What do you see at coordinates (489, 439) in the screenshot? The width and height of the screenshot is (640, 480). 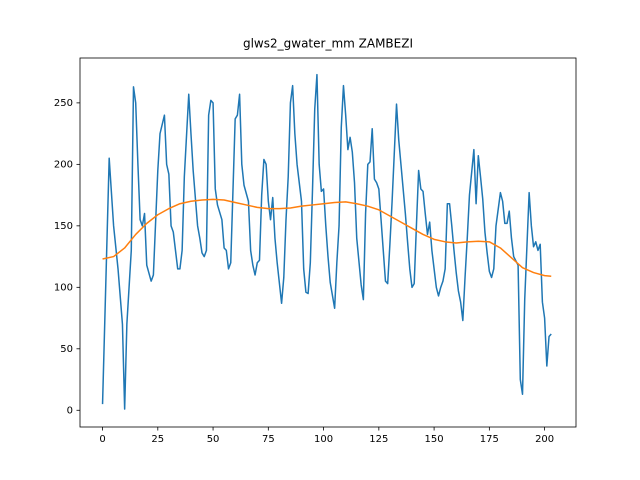 I see `x-tick-label: 175` at bounding box center [489, 439].